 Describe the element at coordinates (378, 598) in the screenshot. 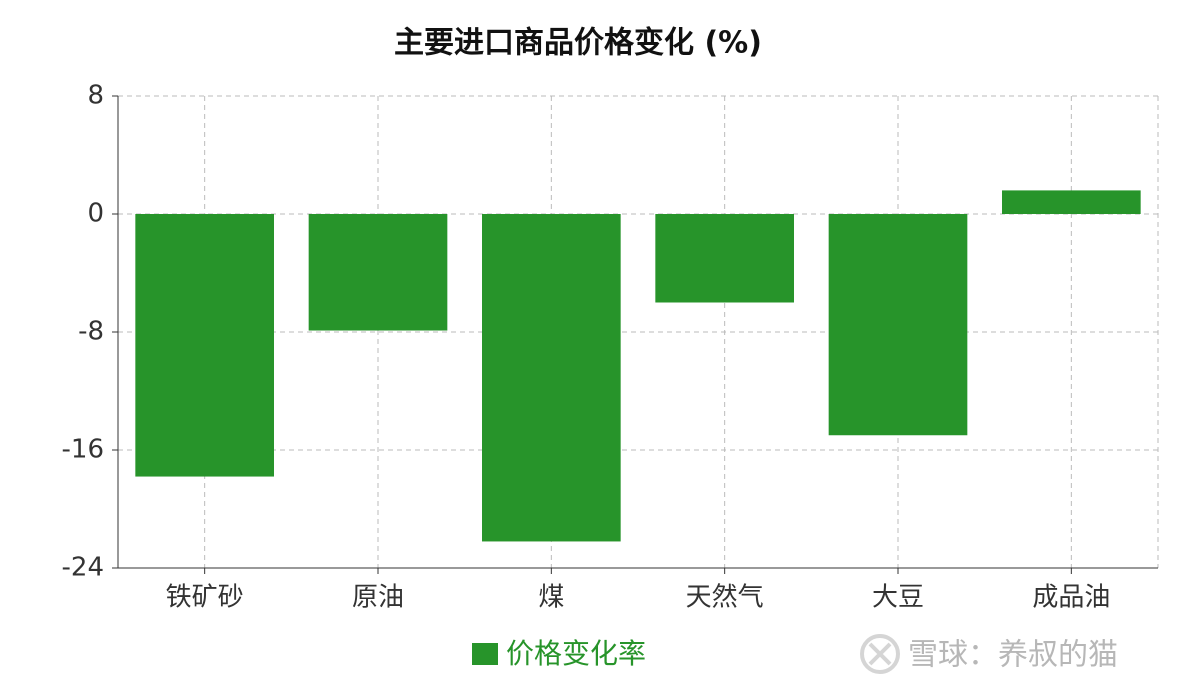

I see `x-tick-label: 原油` at that location.